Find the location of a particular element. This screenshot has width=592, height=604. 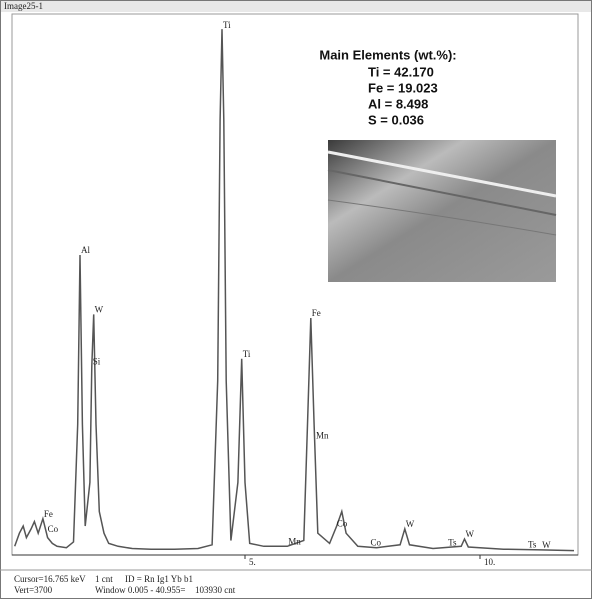

status-window: Window 0.005 - 40.955= is located at coordinates (140, 590).